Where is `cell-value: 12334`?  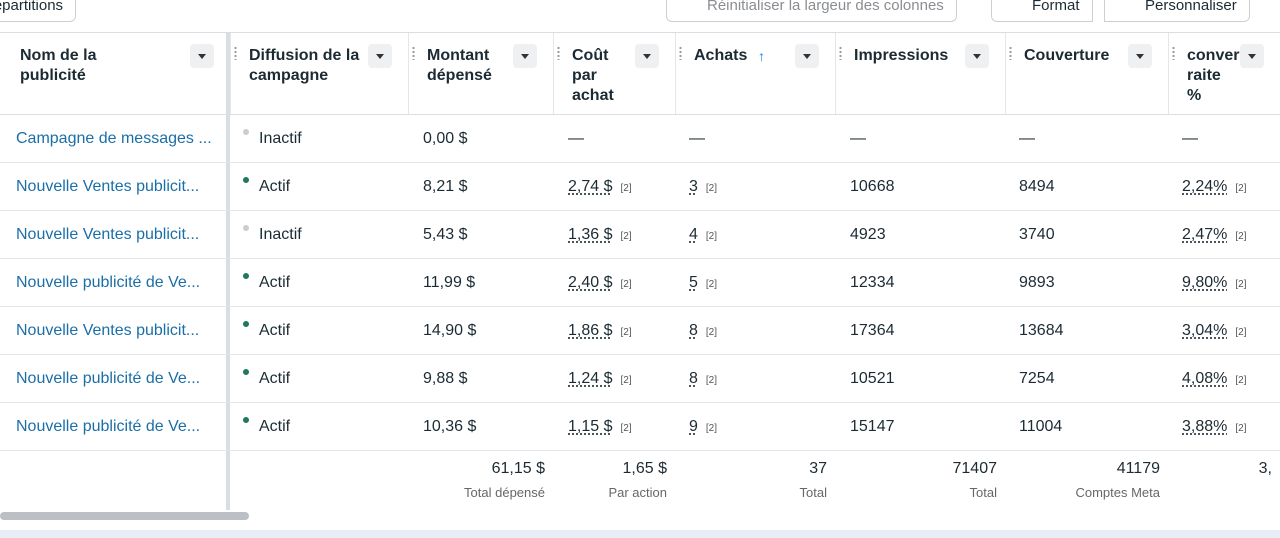
cell-value: 12334 is located at coordinates (872, 283).